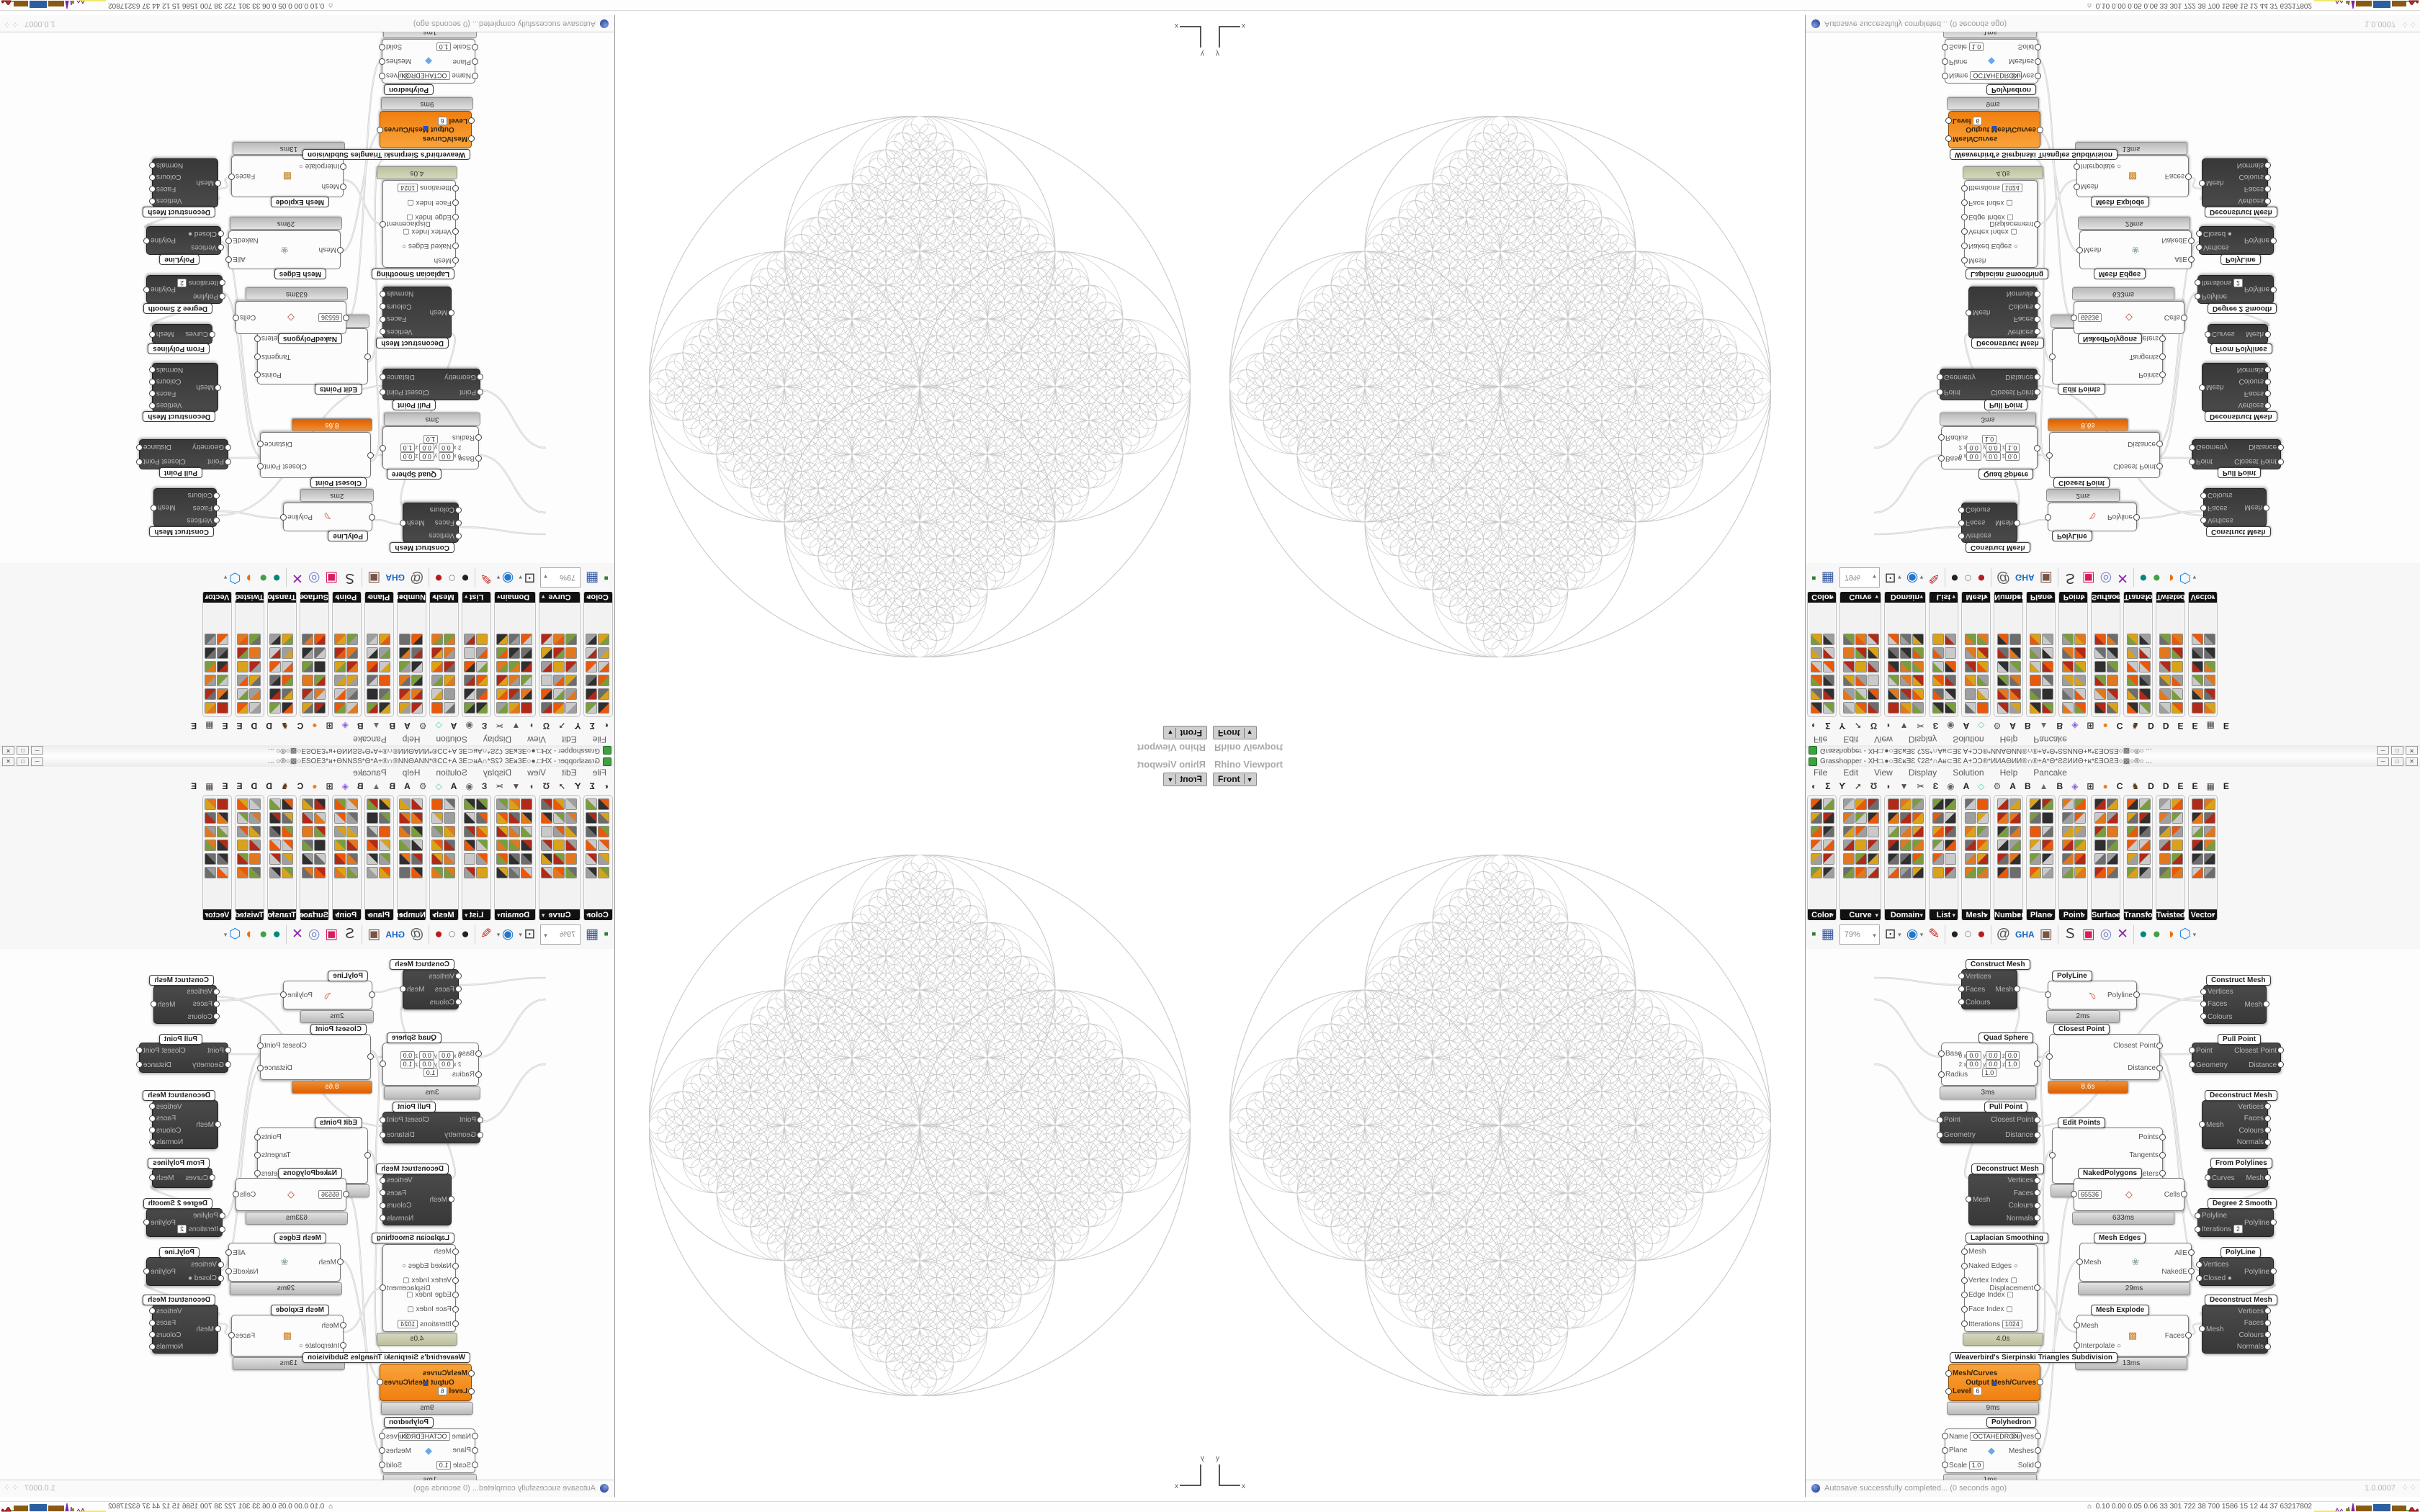  What do you see at coordinates (1235, 779) in the screenshot?
I see `viewport-view-tab: Front▼` at bounding box center [1235, 779].